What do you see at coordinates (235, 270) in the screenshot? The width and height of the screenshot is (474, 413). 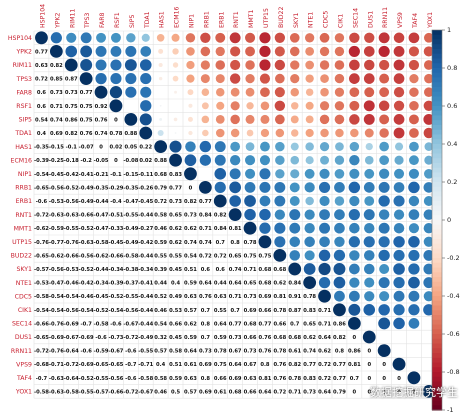 I see `corr-value-label: 0.74` at bounding box center [235, 270].